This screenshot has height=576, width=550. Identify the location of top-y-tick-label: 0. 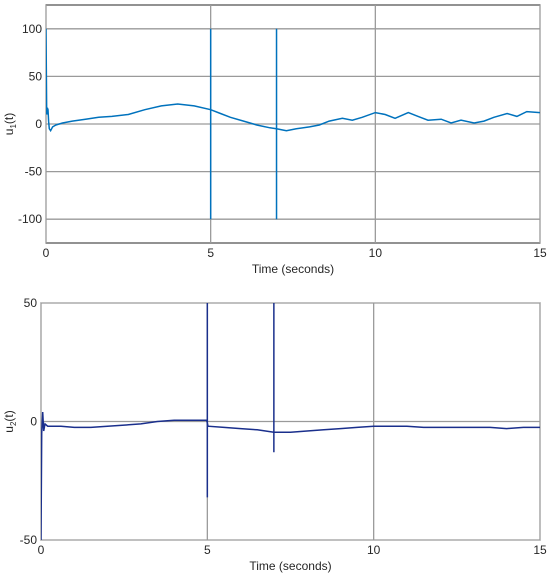
(38, 124).